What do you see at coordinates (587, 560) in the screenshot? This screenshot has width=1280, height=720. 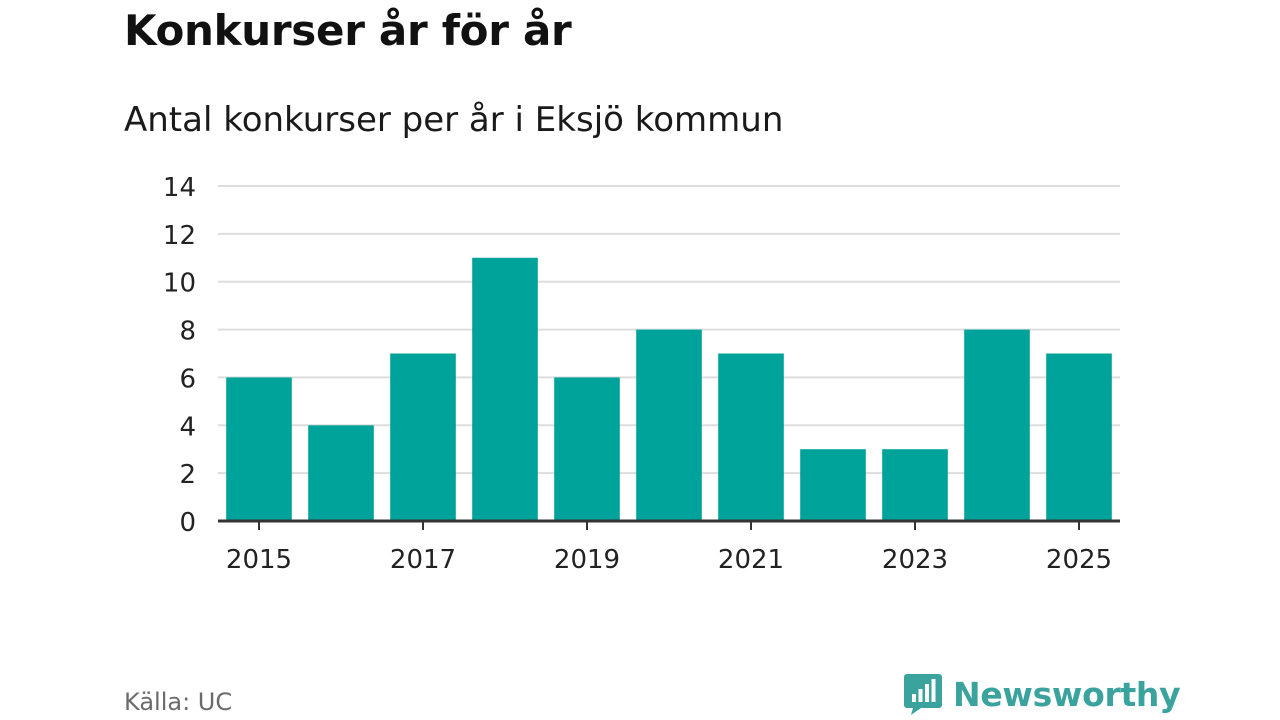 I see `x-tick-label: 2019` at bounding box center [587, 560].